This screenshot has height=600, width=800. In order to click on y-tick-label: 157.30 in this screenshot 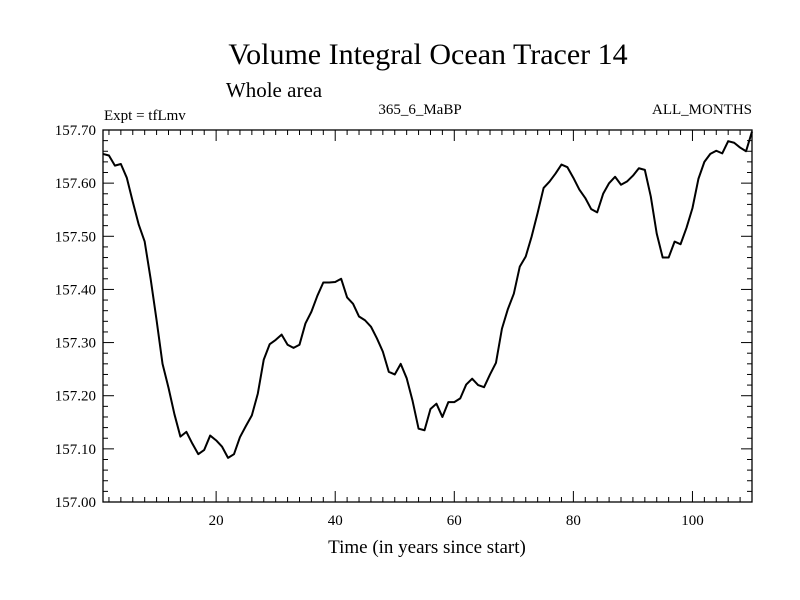, I will do `click(75, 344)`.